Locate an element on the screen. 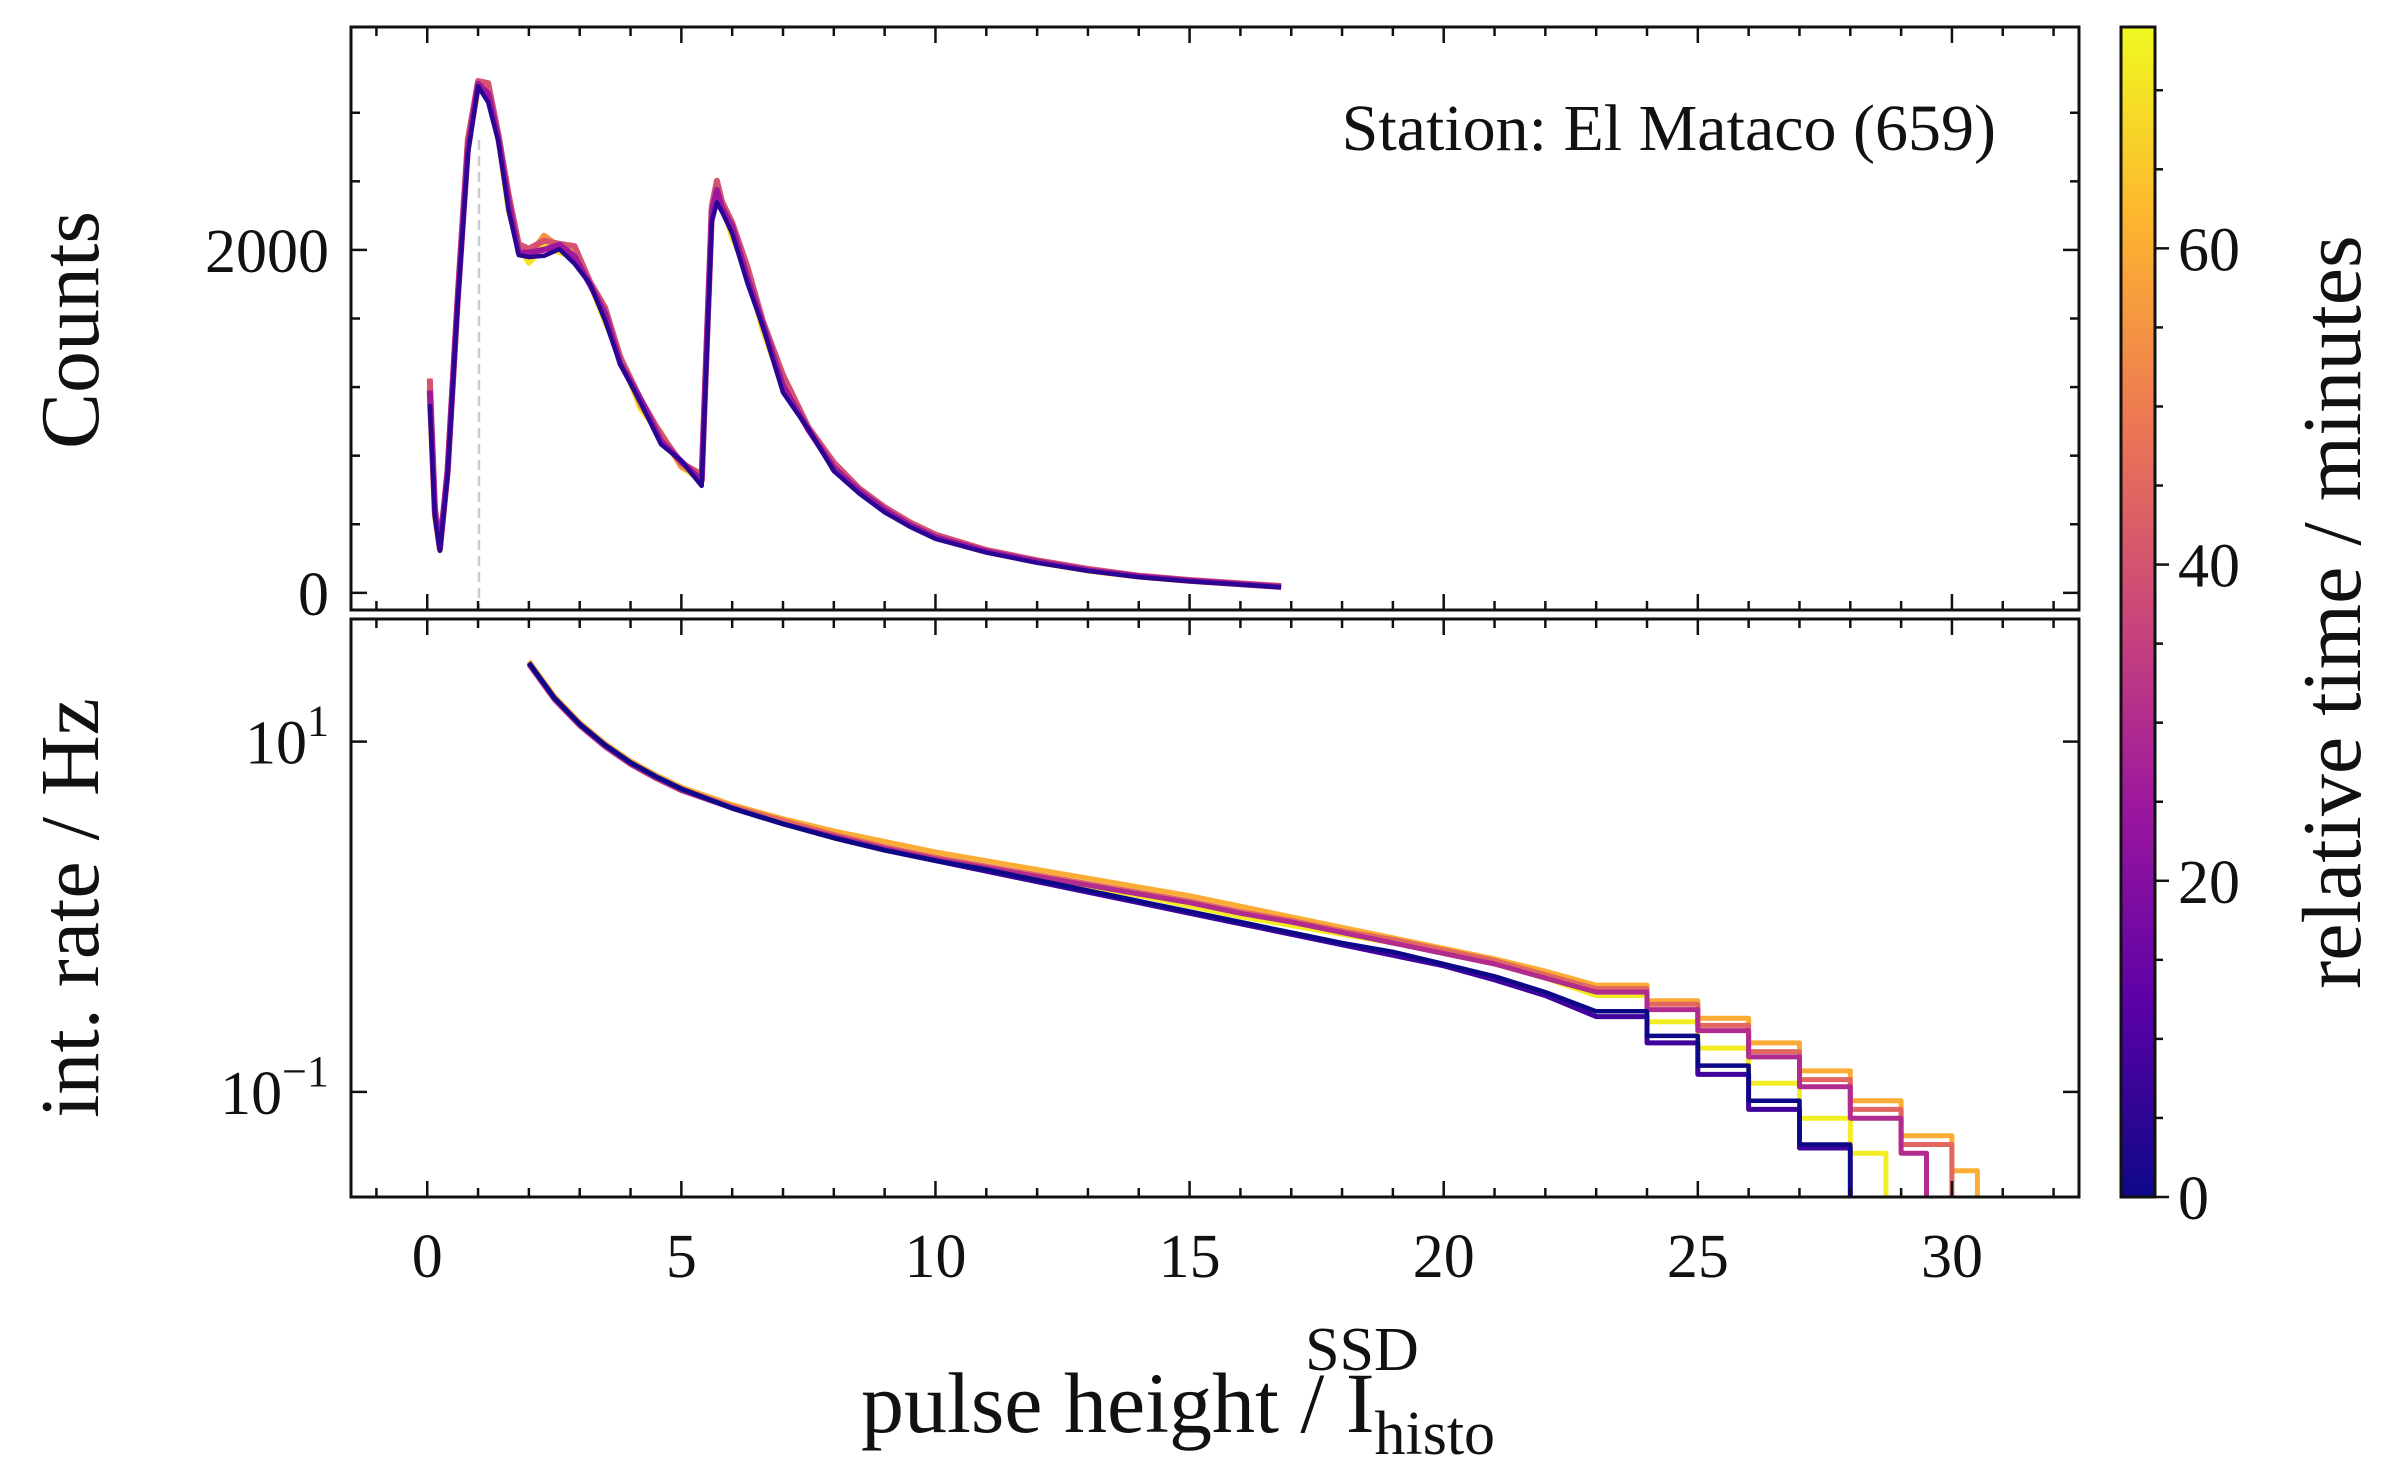 The width and height of the screenshot is (2396, 1475). colorbar: 0 20 40 60 relative time / minutes is located at coordinates (2249, 629).